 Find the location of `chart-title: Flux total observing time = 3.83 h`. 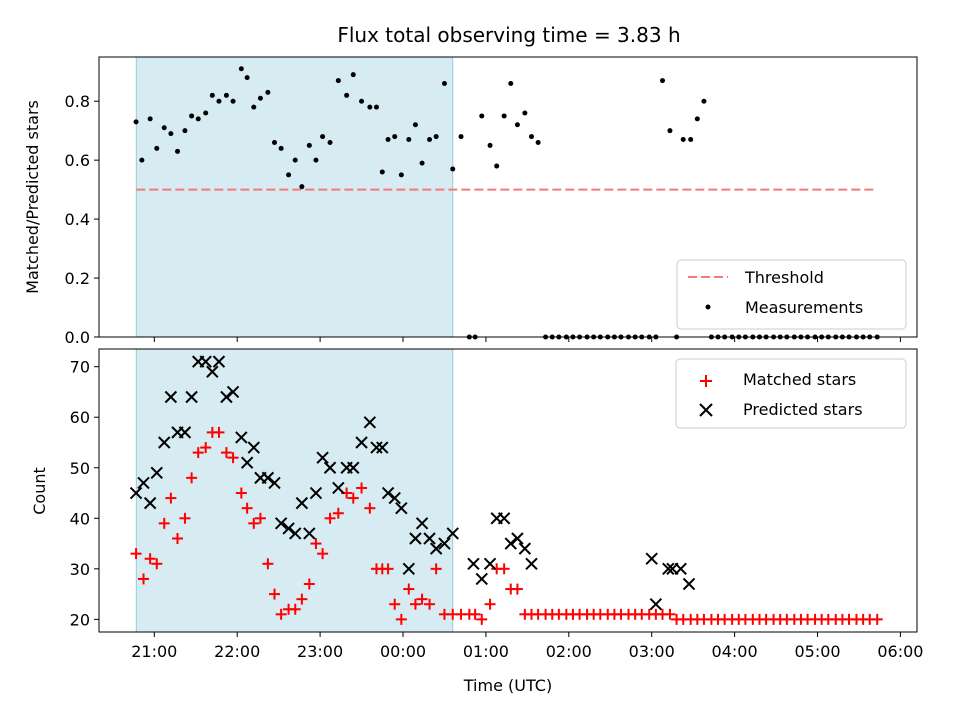

chart-title: Flux total observing time = 3.83 h is located at coordinates (508, 35).